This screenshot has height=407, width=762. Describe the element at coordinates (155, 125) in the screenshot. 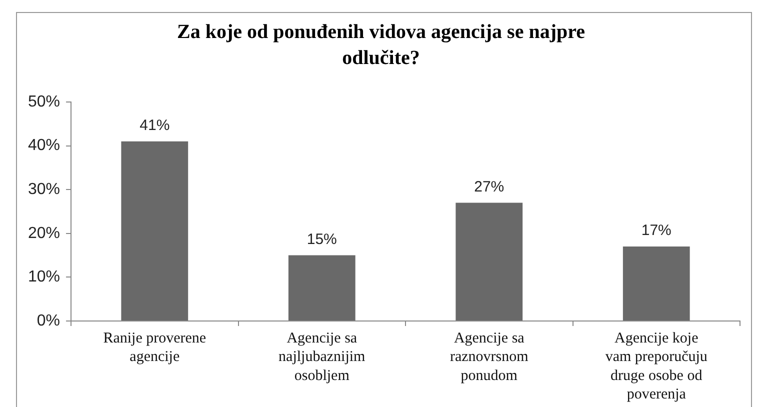

I see `data-label: 41%` at that location.